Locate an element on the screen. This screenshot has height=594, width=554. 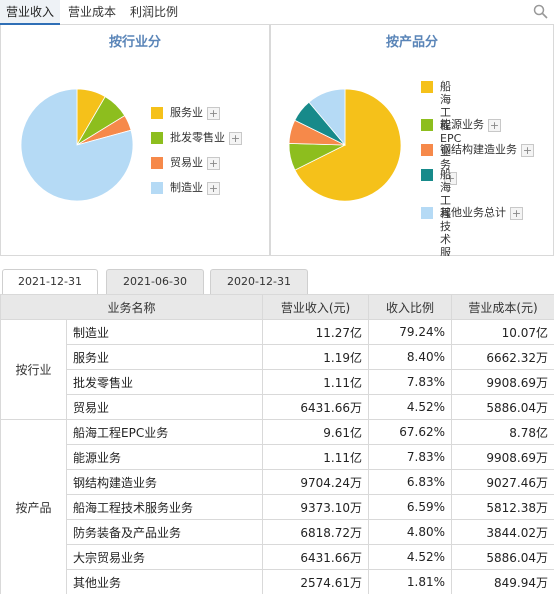
industry-panel-title: 按行业分 is located at coordinates (134, 42).